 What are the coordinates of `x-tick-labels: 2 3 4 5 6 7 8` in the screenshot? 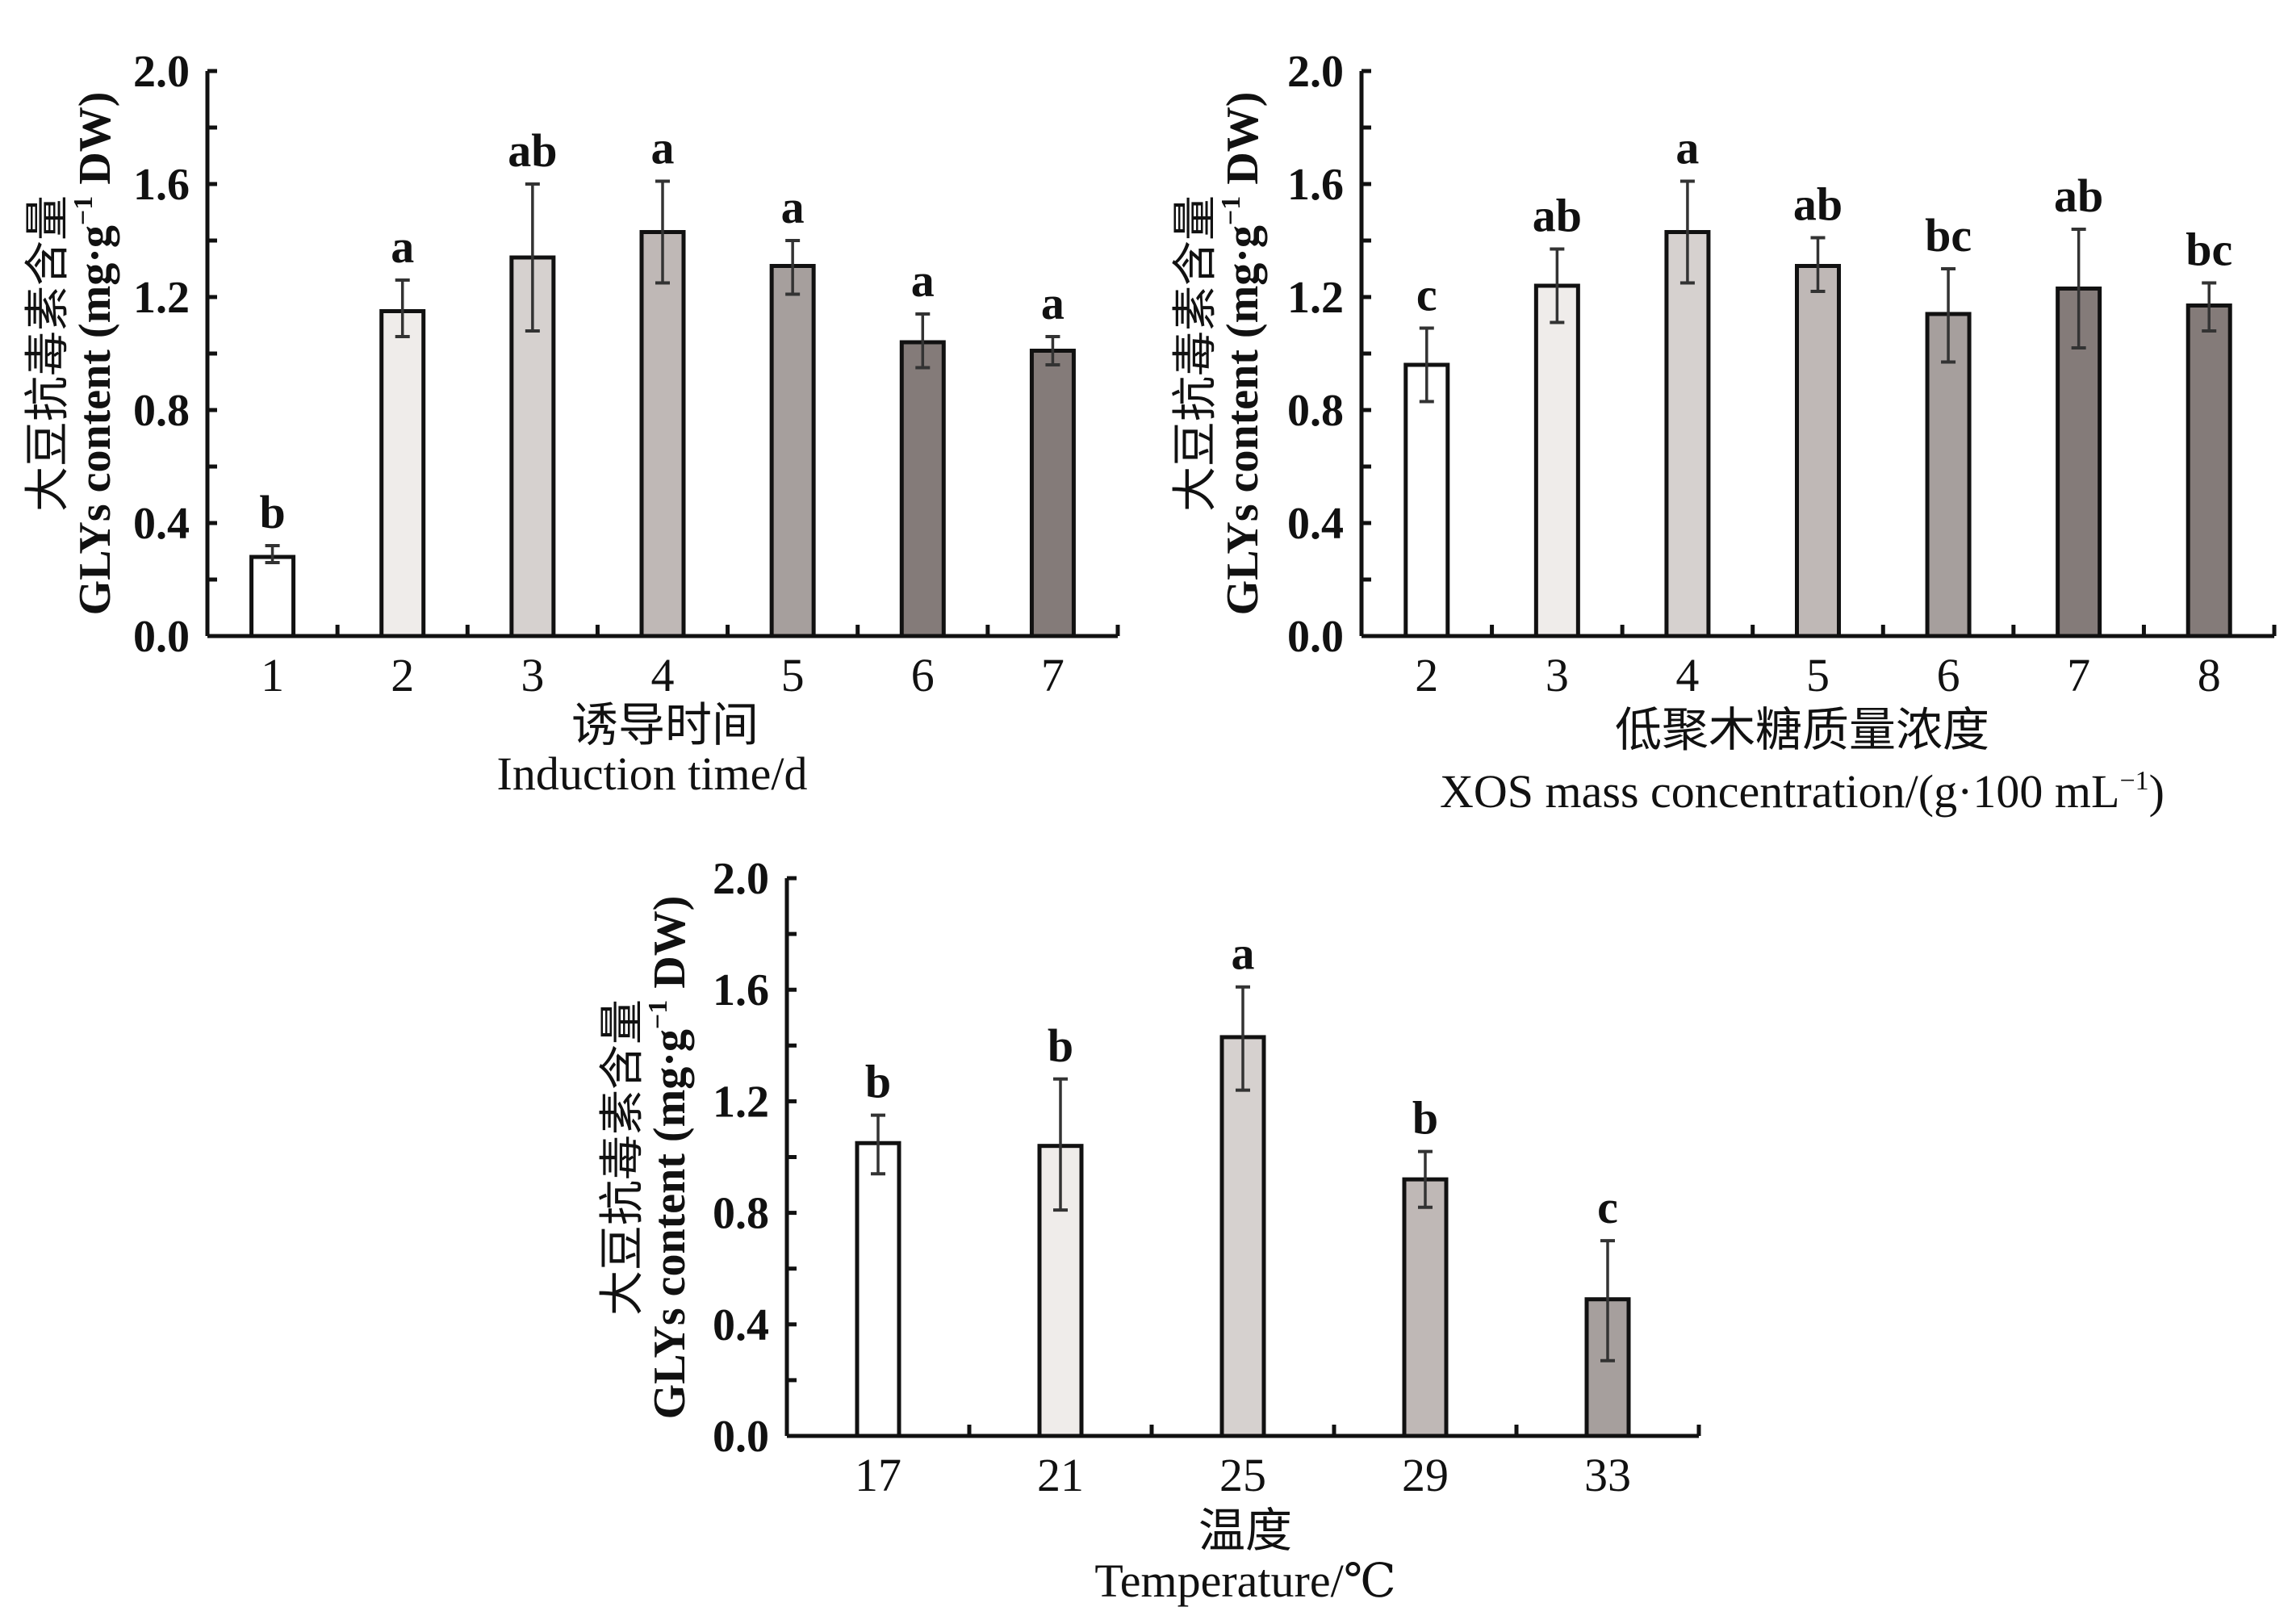 It's located at (1817, 675).